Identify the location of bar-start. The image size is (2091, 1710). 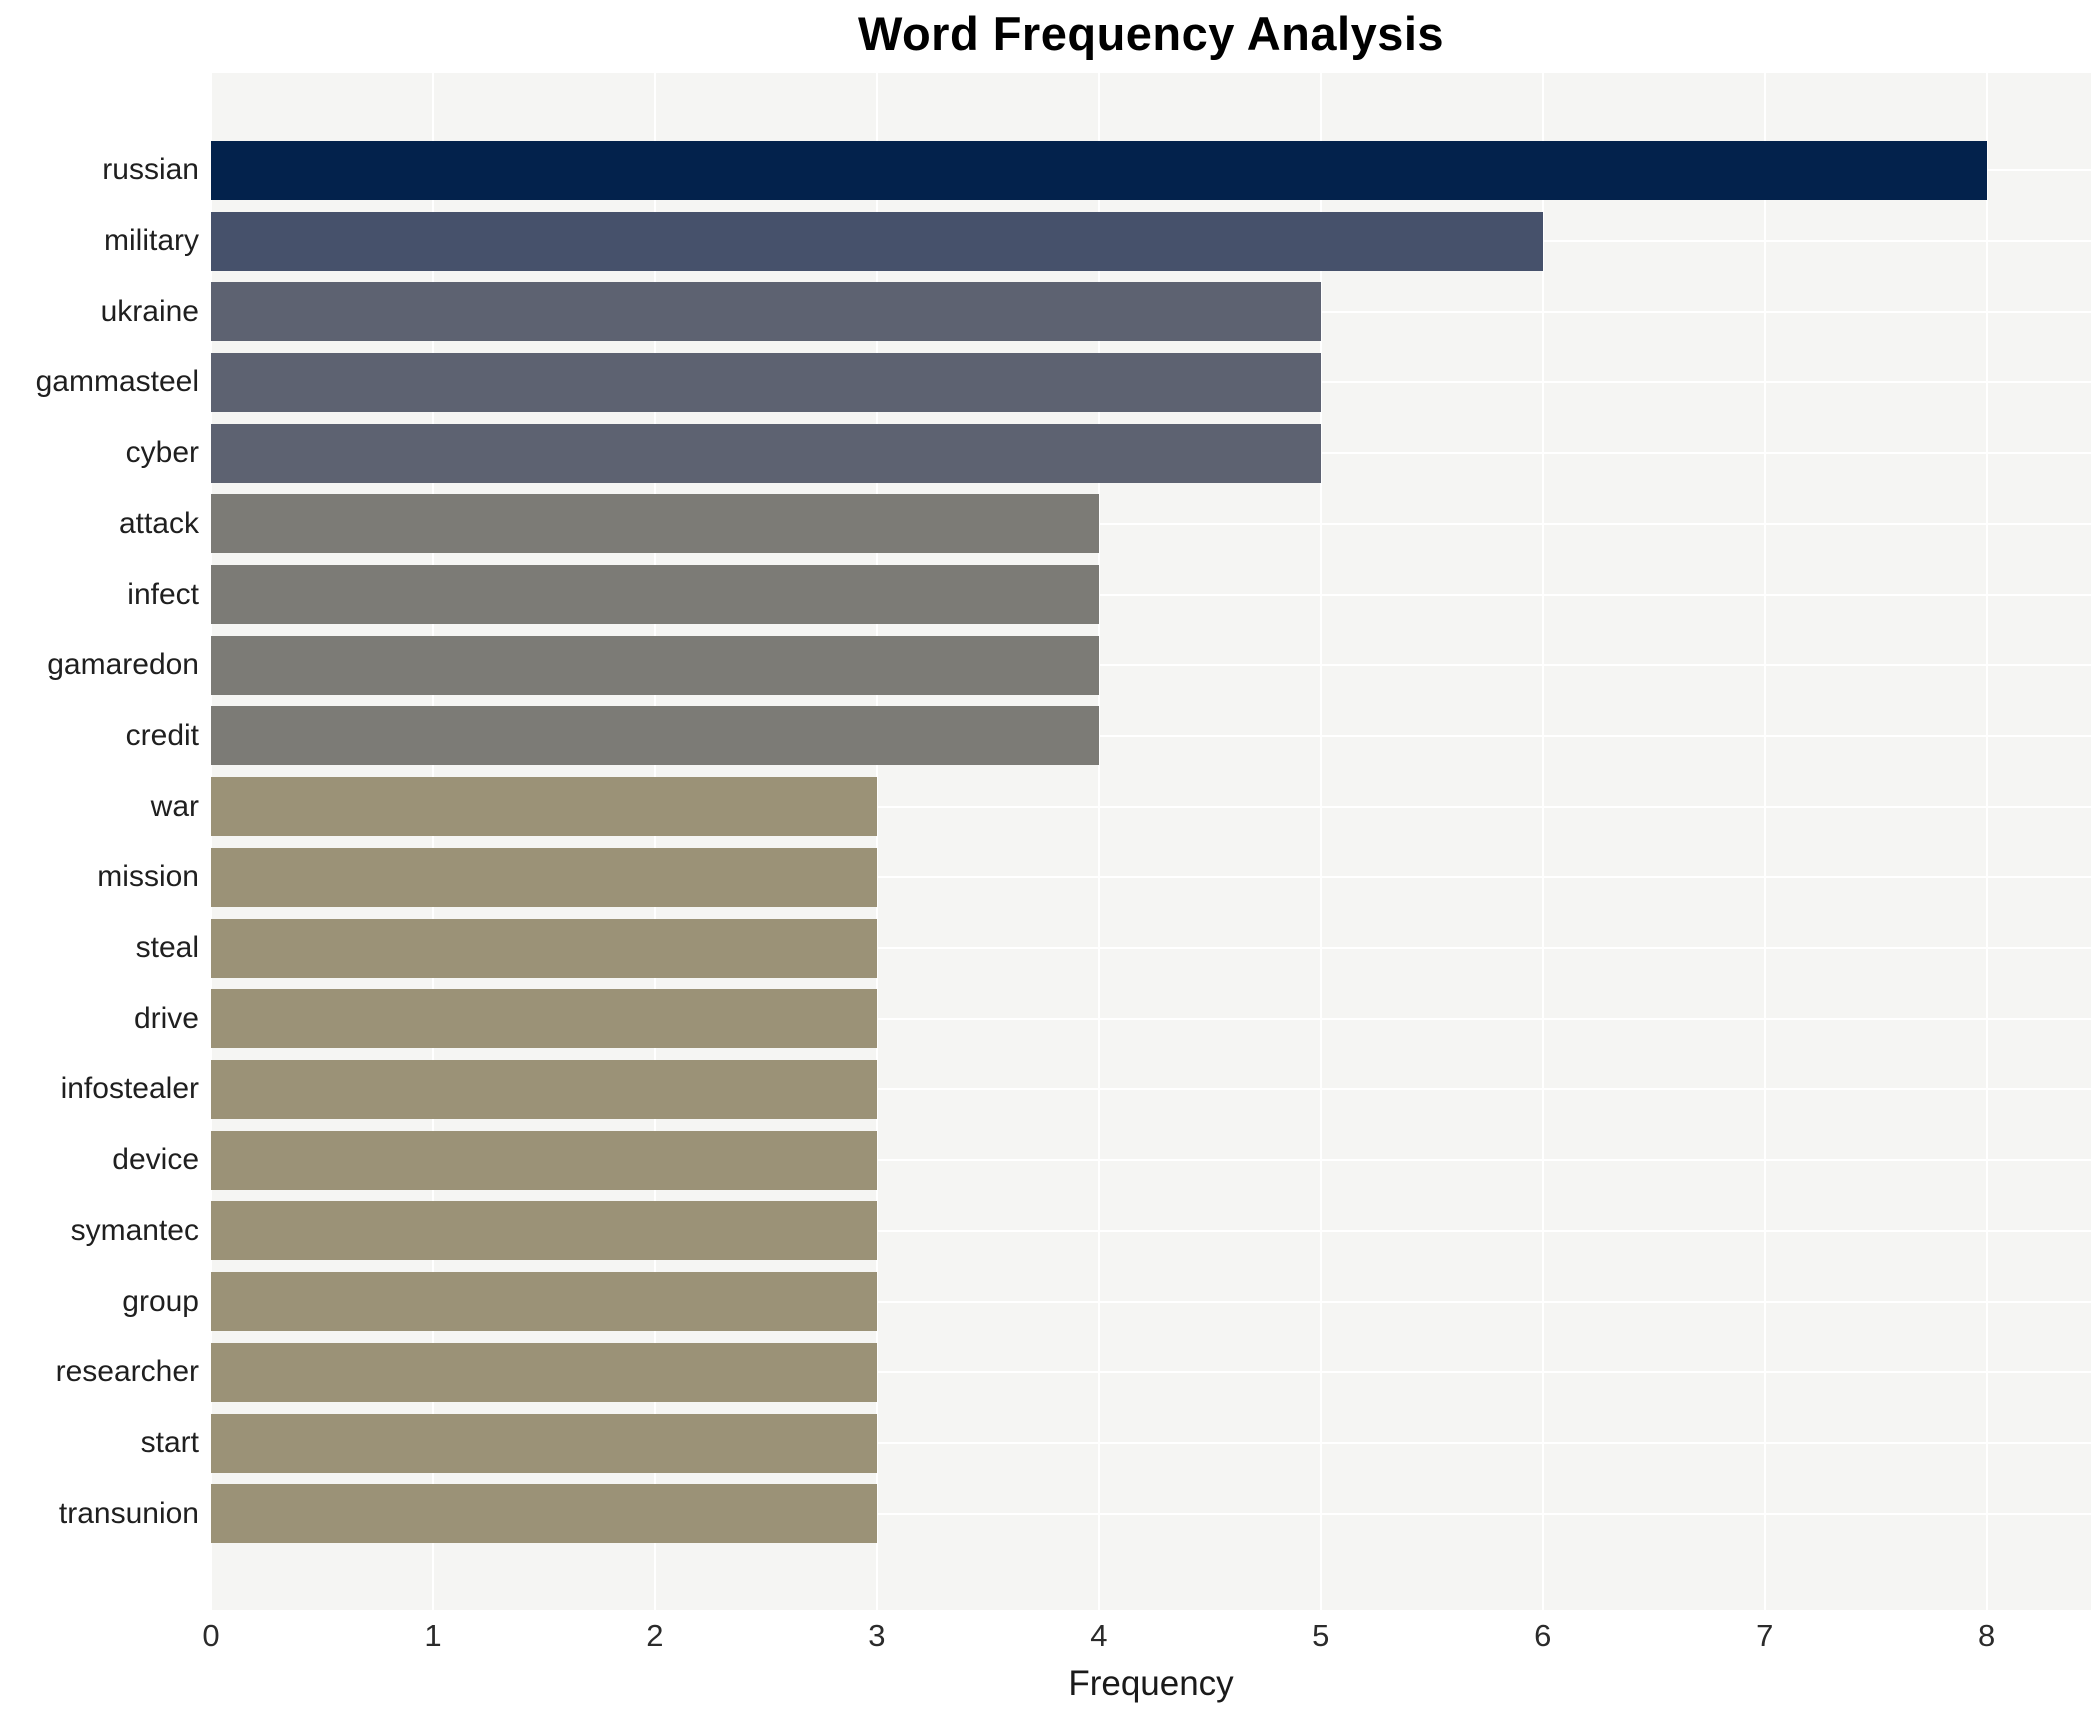
(544, 1443).